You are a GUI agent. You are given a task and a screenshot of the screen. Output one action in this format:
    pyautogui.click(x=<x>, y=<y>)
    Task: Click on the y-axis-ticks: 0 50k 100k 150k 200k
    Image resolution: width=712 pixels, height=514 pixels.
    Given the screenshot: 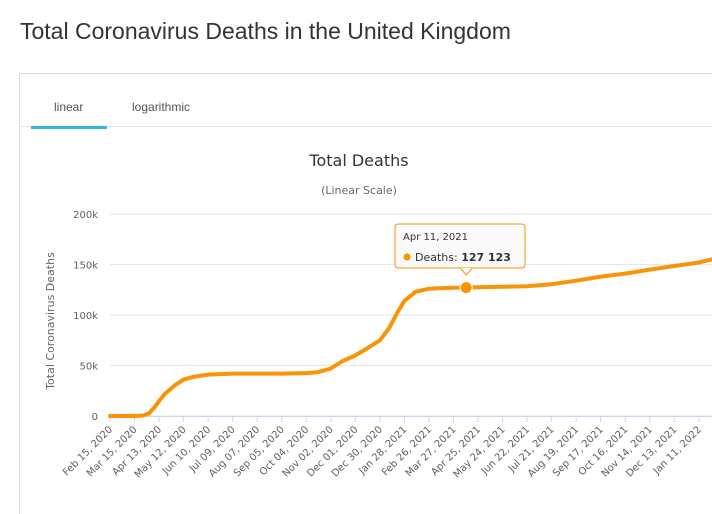 What is the action you would take?
    pyautogui.click(x=85, y=316)
    